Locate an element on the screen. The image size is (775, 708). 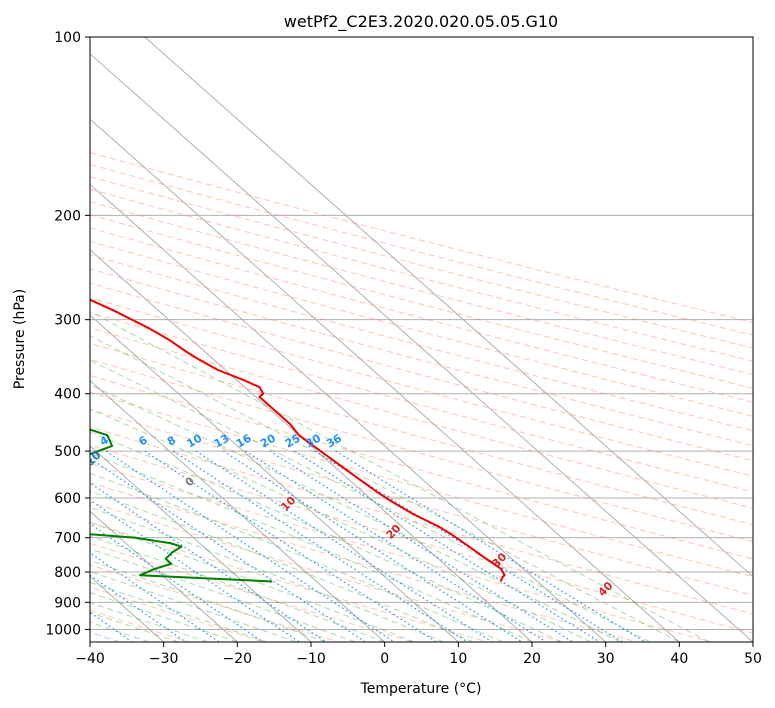
x-tick-label: −40 is located at coordinates (90, 659).